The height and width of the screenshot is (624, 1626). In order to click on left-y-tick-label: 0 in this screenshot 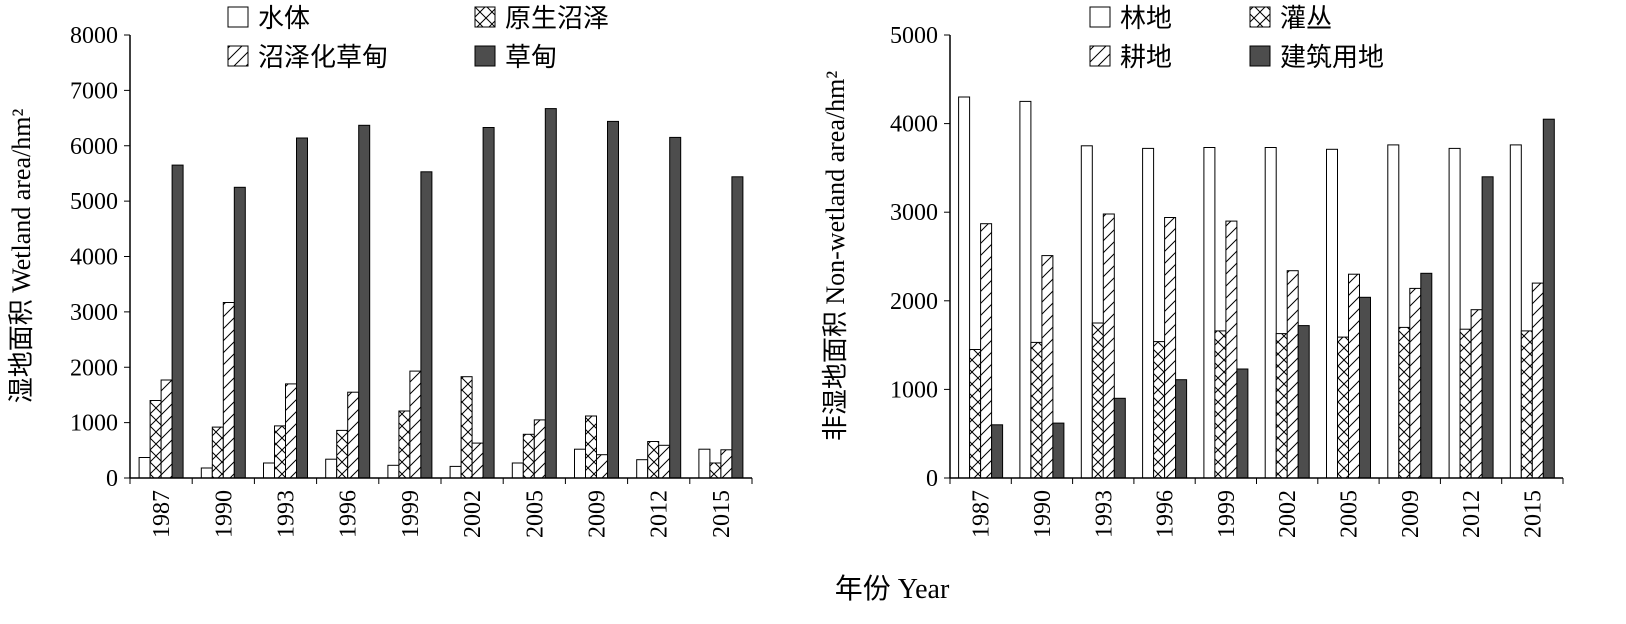, I will do `click(112, 479)`.